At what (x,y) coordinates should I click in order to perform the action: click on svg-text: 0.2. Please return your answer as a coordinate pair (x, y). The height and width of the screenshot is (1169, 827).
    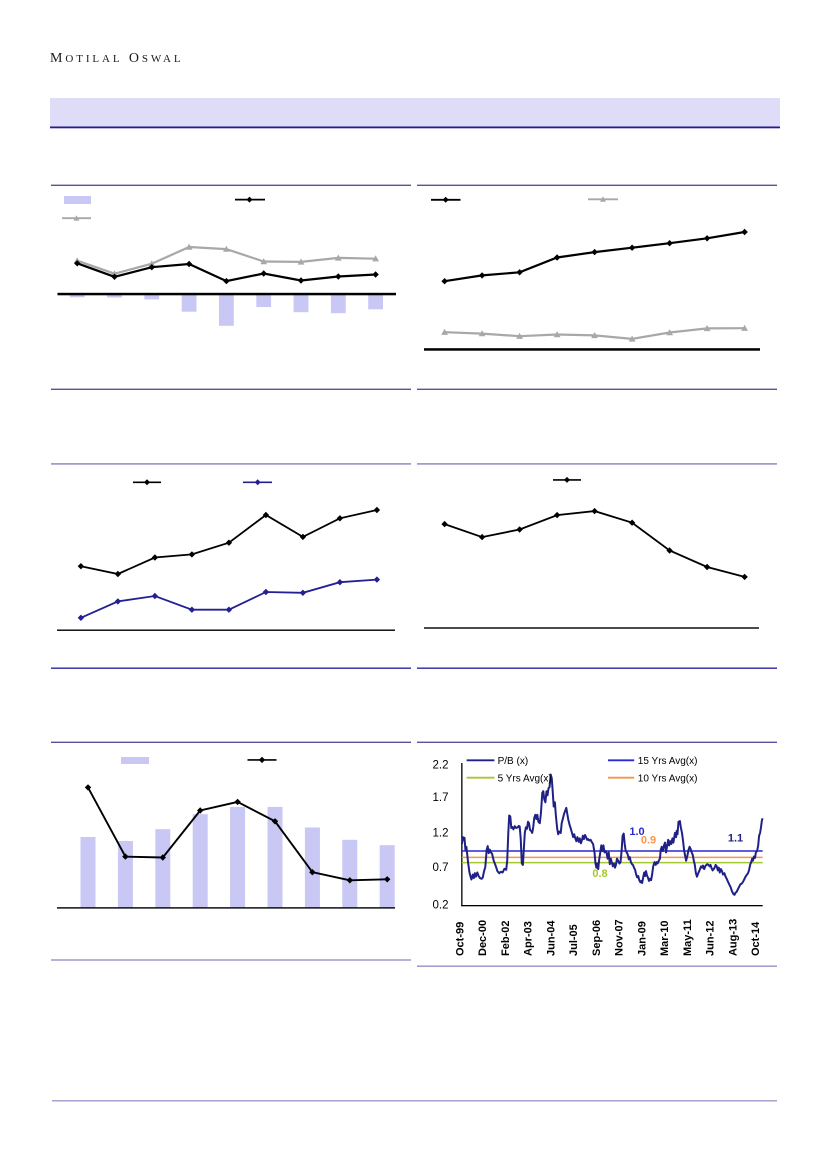
    Looking at the image, I should click on (441, 905).